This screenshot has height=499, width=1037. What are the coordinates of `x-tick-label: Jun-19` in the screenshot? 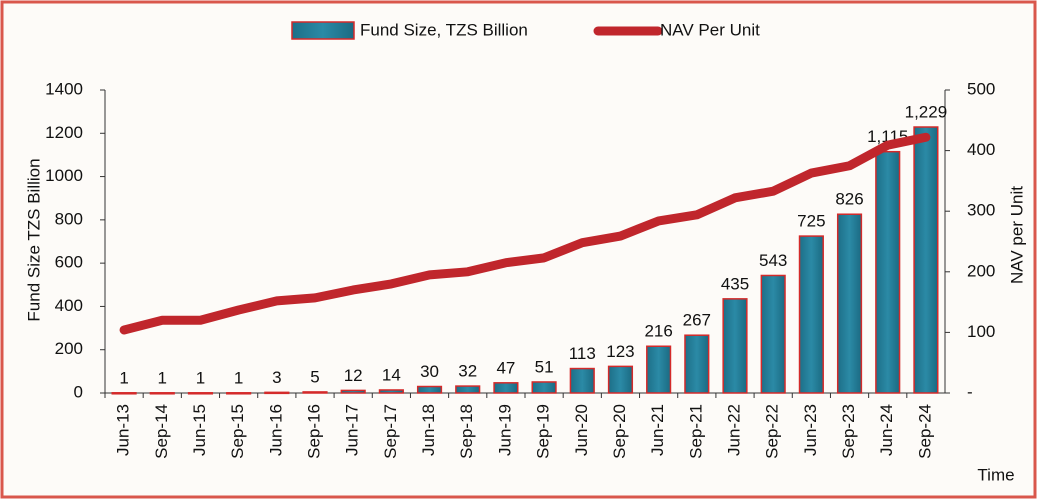 It's located at (504, 430).